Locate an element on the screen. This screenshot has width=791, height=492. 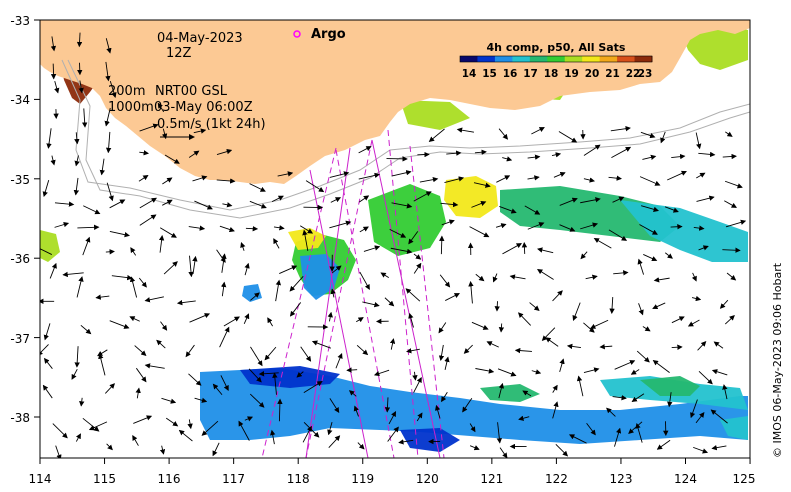
colorbar-label: 16 is located at coordinates (510, 74).